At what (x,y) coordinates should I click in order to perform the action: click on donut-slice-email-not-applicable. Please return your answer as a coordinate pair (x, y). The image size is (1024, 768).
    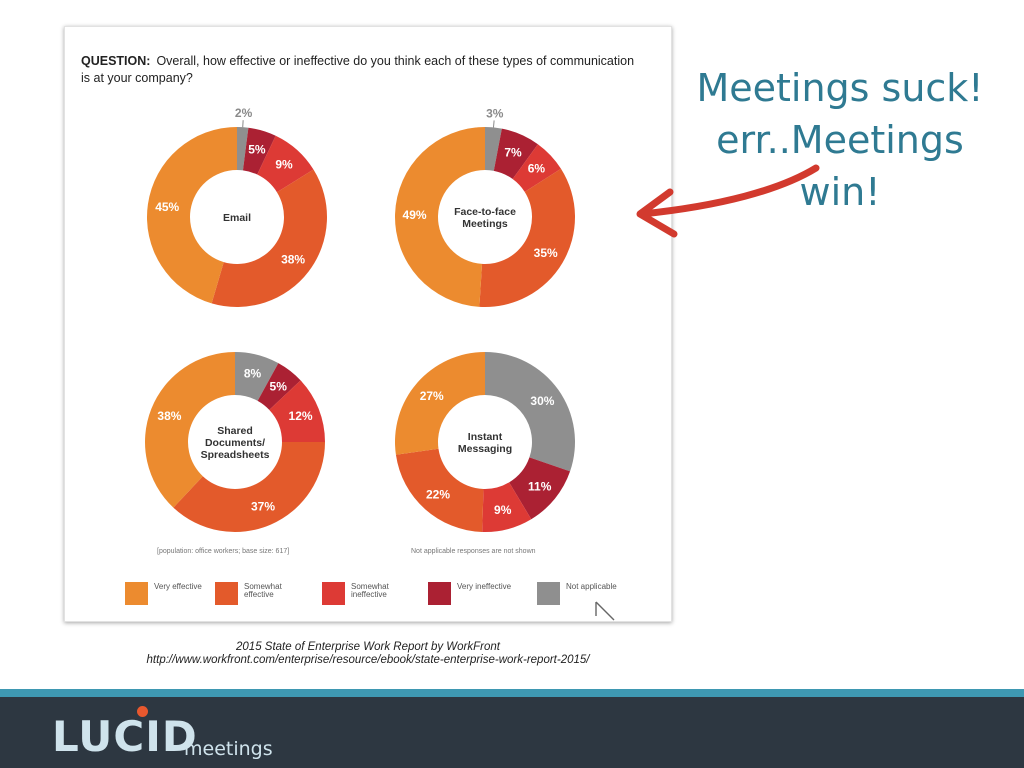
    Looking at the image, I should click on (243, 149).